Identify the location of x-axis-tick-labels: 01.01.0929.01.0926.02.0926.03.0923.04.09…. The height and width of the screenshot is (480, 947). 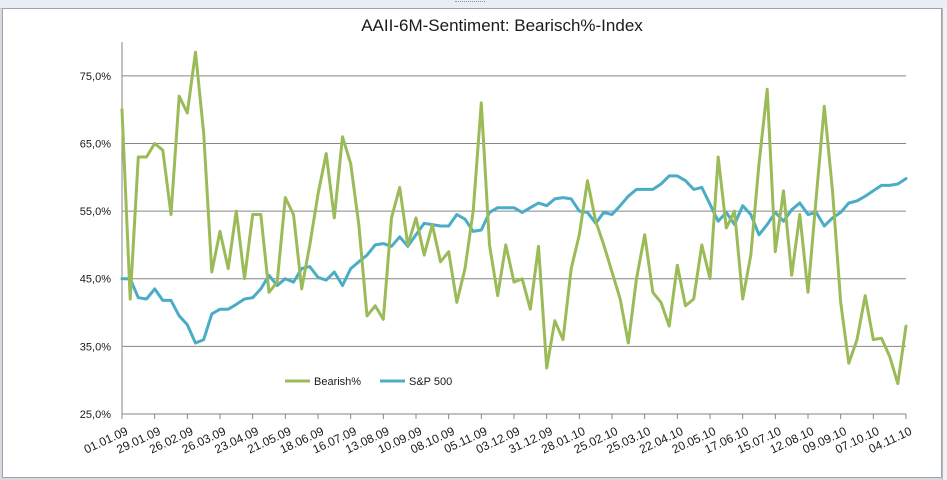
(498, 435).